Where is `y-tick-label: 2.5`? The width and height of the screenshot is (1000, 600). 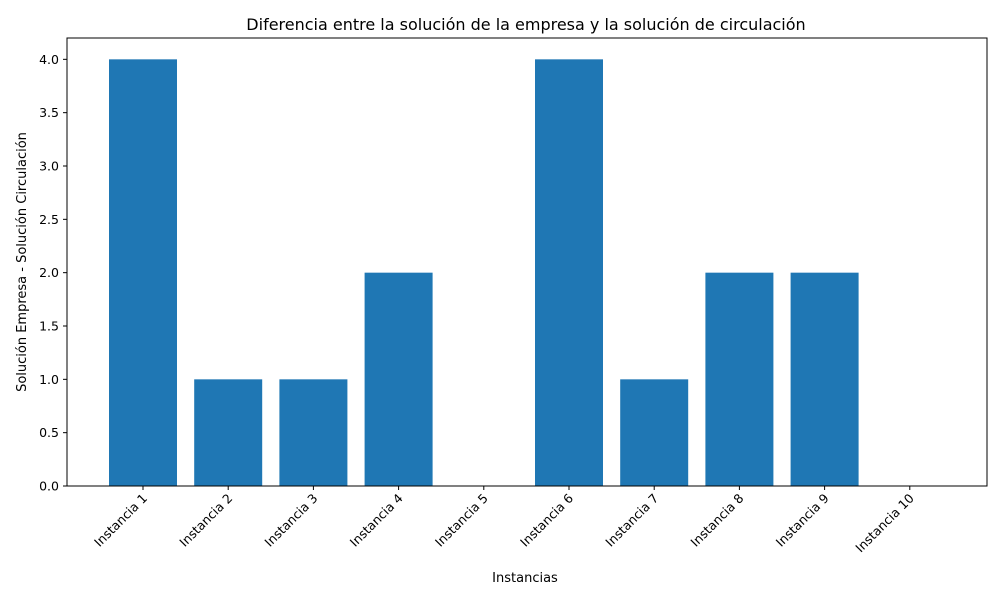
y-tick-label: 2.5 is located at coordinates (49, 219).